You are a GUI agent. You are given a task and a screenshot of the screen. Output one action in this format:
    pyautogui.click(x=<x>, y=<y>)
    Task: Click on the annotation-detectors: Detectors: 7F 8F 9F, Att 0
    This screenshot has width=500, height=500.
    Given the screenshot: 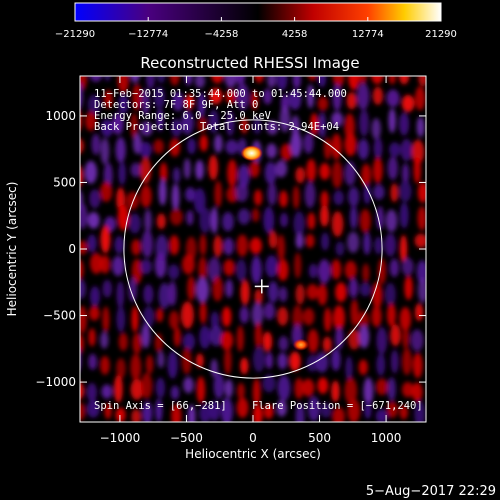 What is the action you would take?
    pyautogui.click(x=176, y=105)
    